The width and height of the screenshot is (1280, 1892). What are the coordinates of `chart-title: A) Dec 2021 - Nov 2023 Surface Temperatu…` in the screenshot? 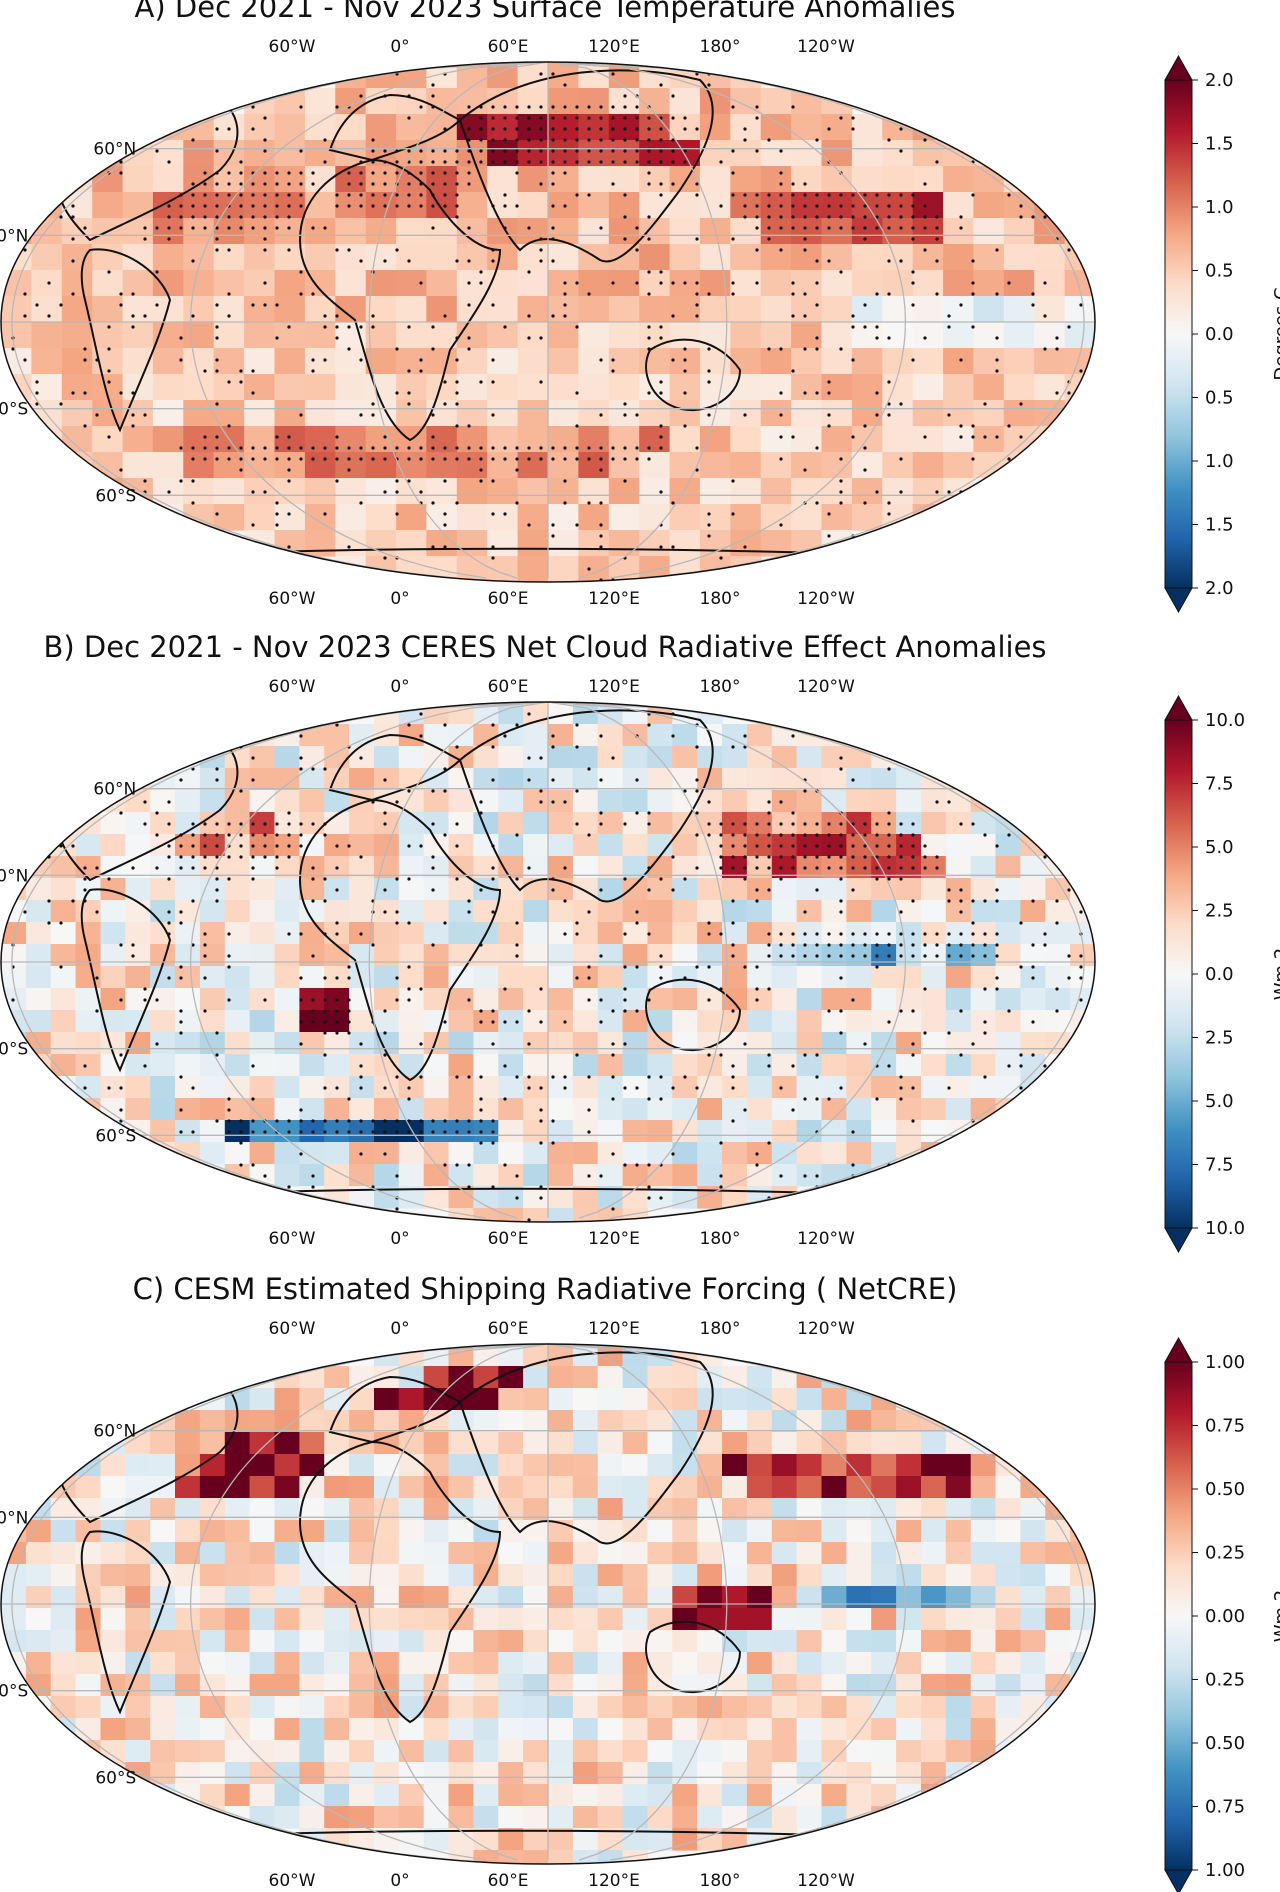 It's located at (545, 12).